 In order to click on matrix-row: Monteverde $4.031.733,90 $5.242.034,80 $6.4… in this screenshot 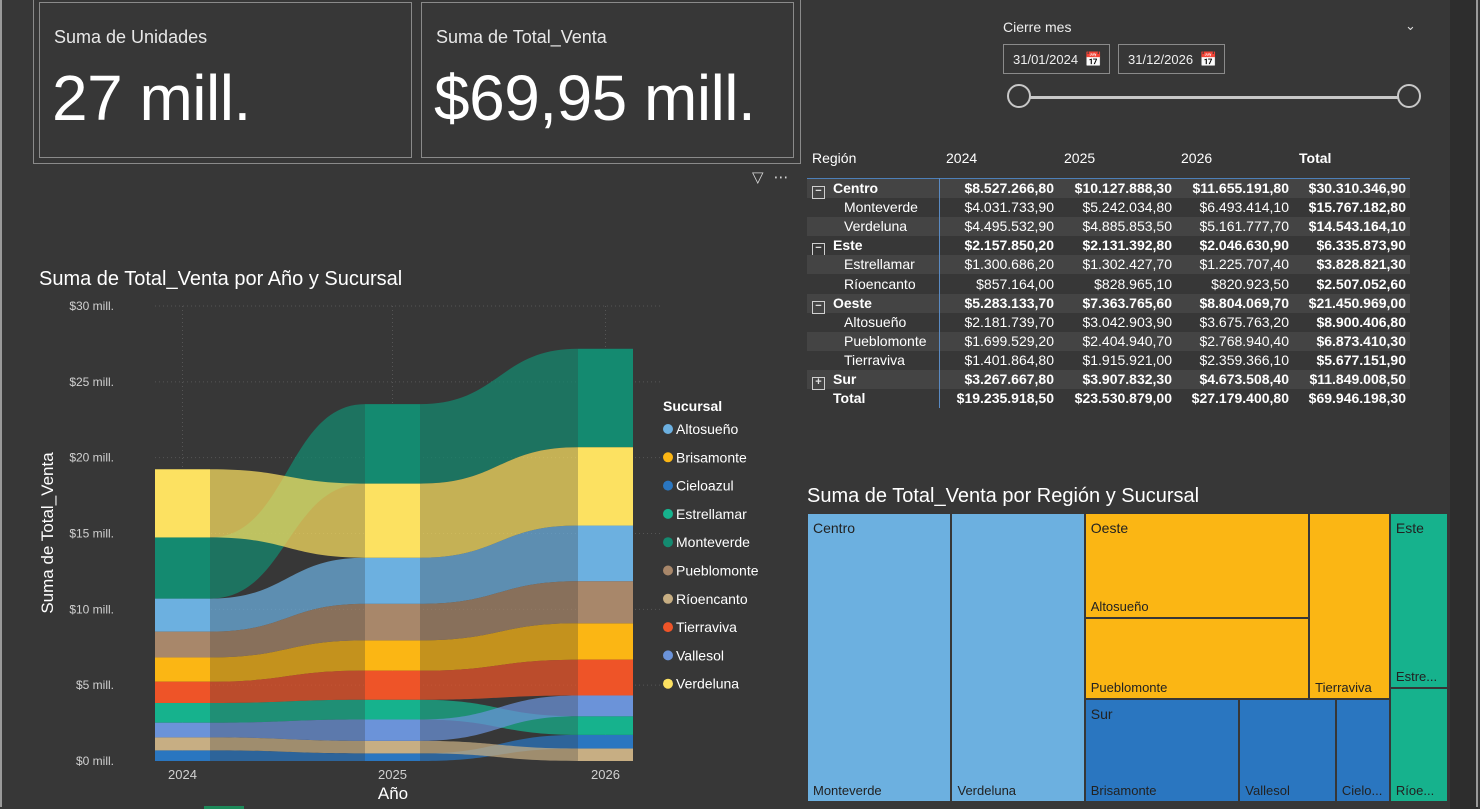, I will do `click(1108, 207)`.